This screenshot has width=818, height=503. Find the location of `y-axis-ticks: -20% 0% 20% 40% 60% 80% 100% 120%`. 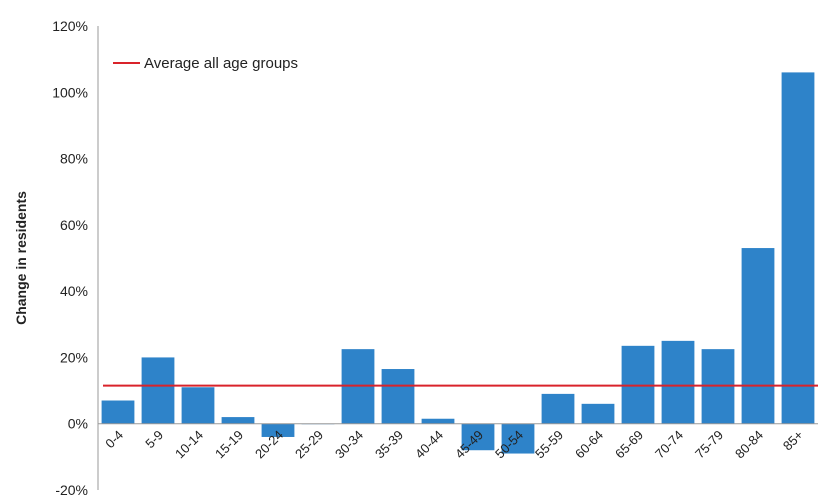

y-axis-ticks: -20% 0% 20% 40% 60% 80% 100% 120% is located at coordinates (70, 258).